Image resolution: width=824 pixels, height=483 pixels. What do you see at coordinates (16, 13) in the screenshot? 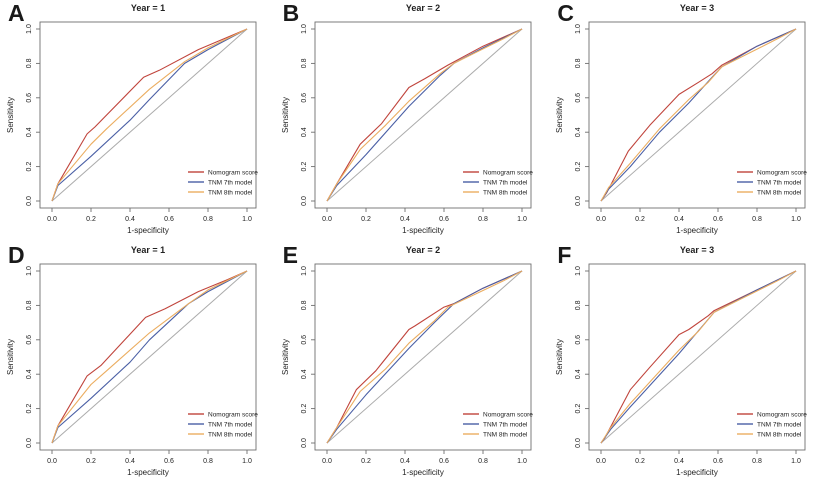
I see `panel-letter: A` at bounding box center [16, 13].